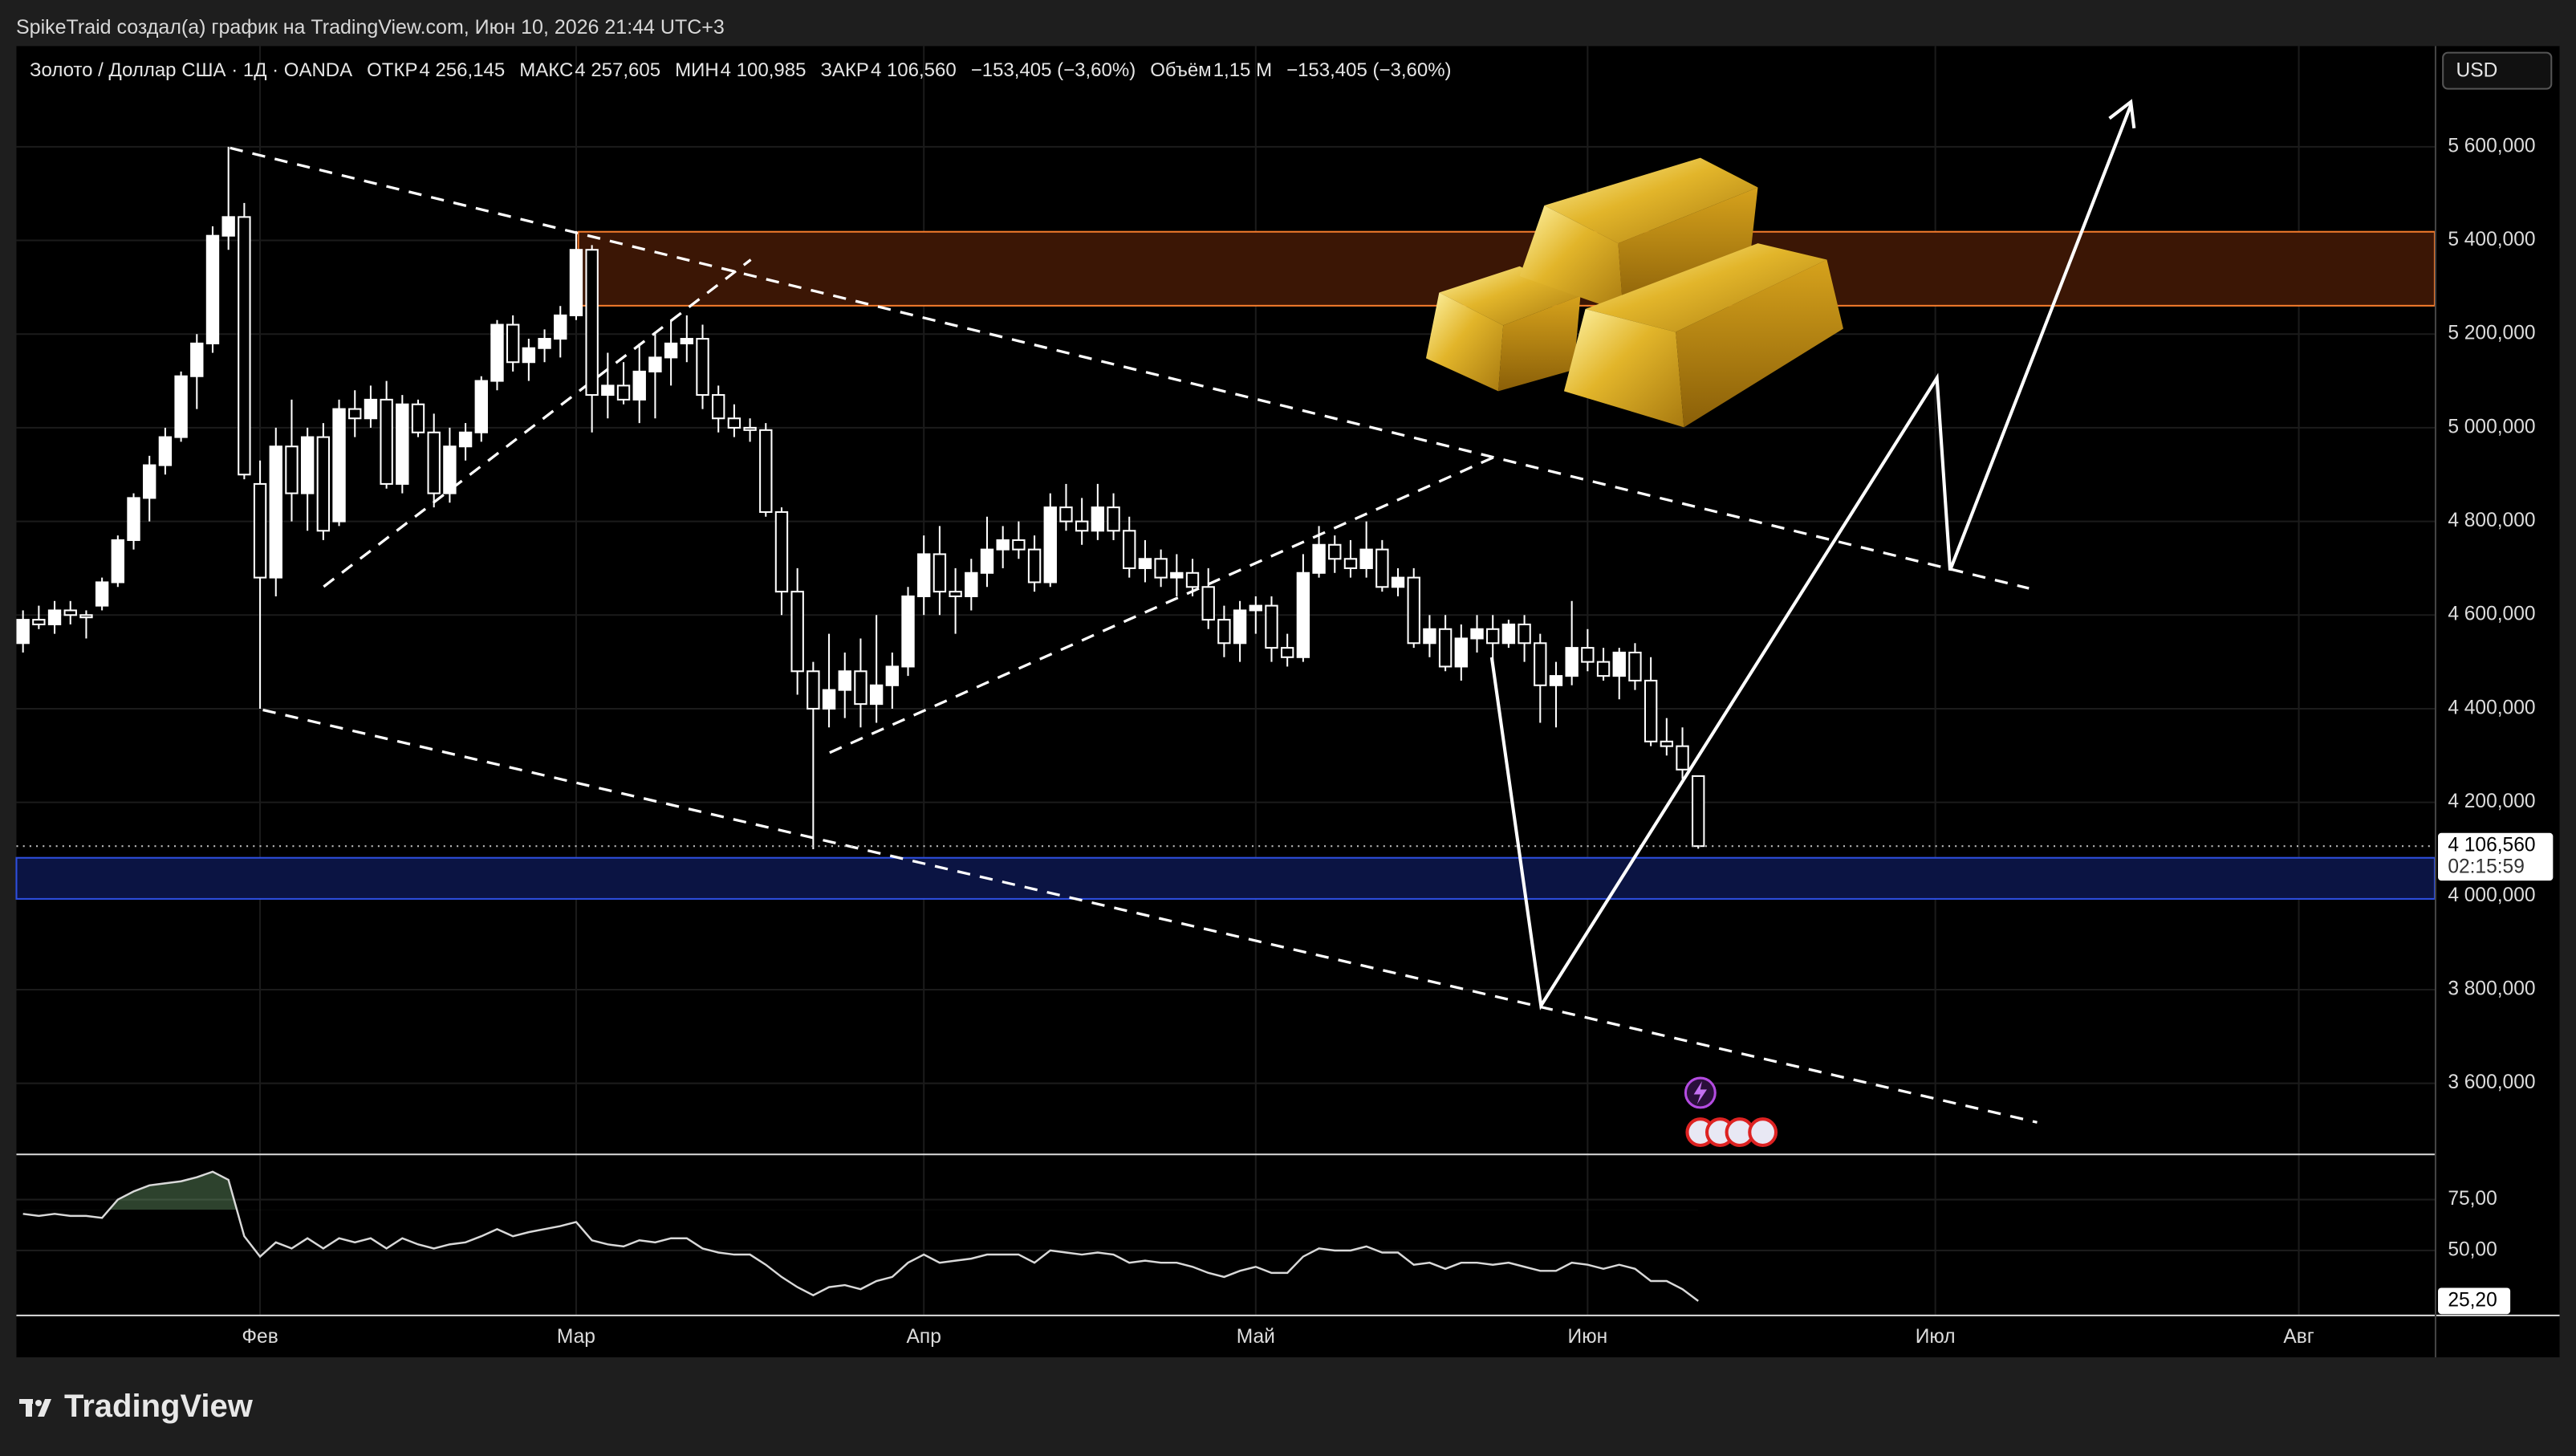  Describe the element at coordinates (2477, 71) in the screenshot. I see `currency: USD` at that location.